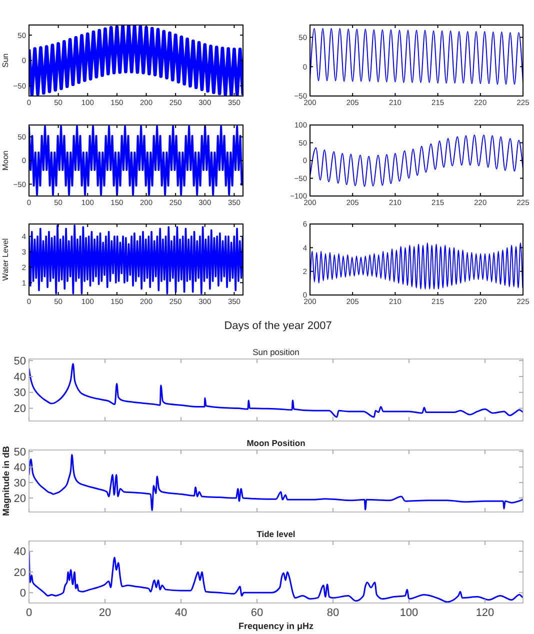 This screenshot has width=534, height=634. What do you see at coordinates (257, 613) in the screenshot?
I see `x-tick-label: 60` at bounding box center [257, 613].